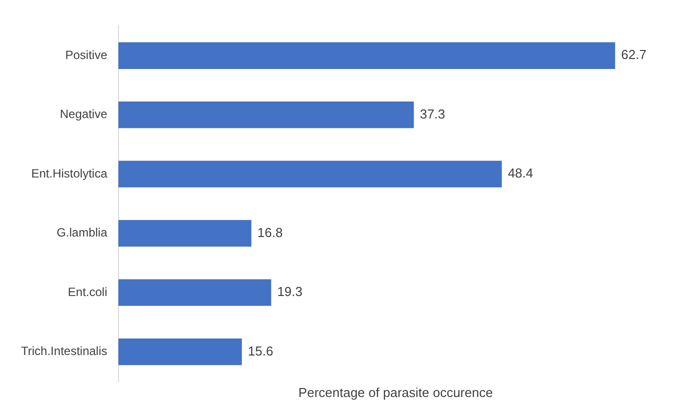 Image resolution: width=691 pixels, height=413 pixels. What do you see at coordinates (290, 292) in the screenshot?
I see `data-label: 19.3` at bounding box center [290, 292].